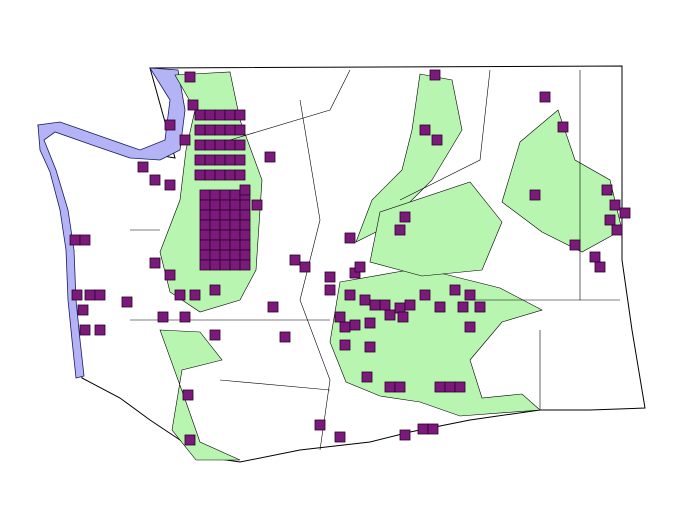 The width and height of the screenshot is (677, 532). I want to click on coastal-water, so click(111, 223).